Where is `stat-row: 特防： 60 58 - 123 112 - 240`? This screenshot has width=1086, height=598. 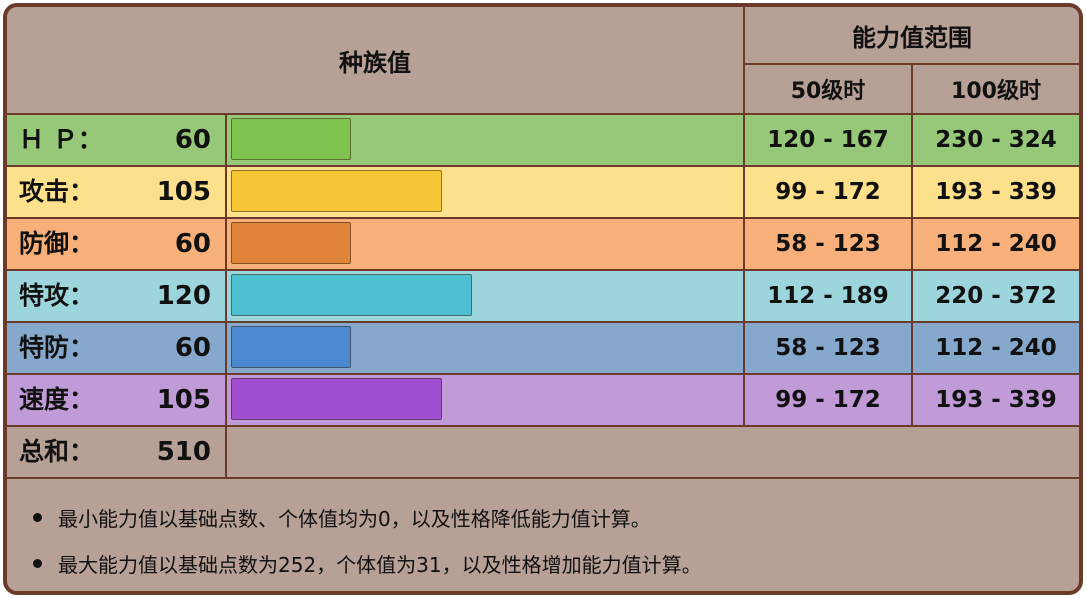 stat-row: 特防： 60 58 - 123 112 - 240 is located at coordinates (543, 348).